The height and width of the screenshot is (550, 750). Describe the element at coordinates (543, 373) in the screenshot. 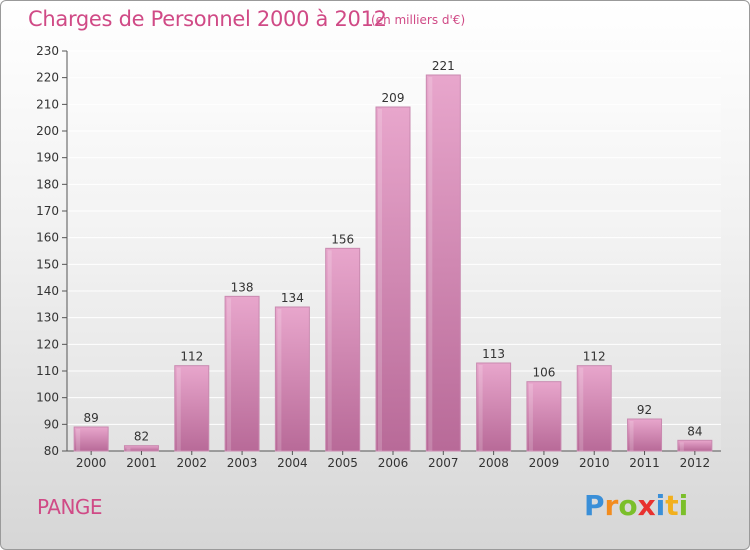

I see `bar-value-label: 106` at that location.